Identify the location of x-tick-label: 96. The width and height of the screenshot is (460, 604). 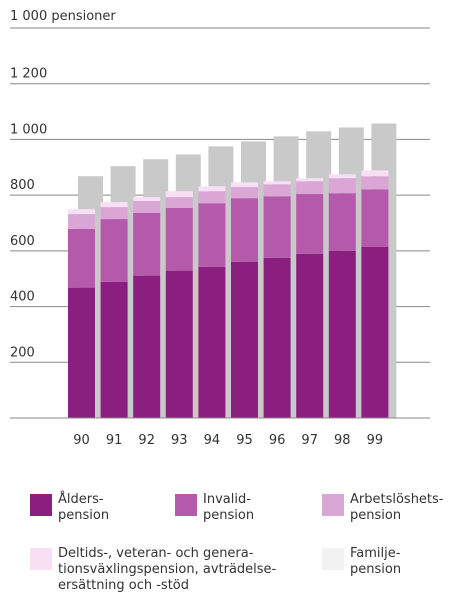
(277, 440).